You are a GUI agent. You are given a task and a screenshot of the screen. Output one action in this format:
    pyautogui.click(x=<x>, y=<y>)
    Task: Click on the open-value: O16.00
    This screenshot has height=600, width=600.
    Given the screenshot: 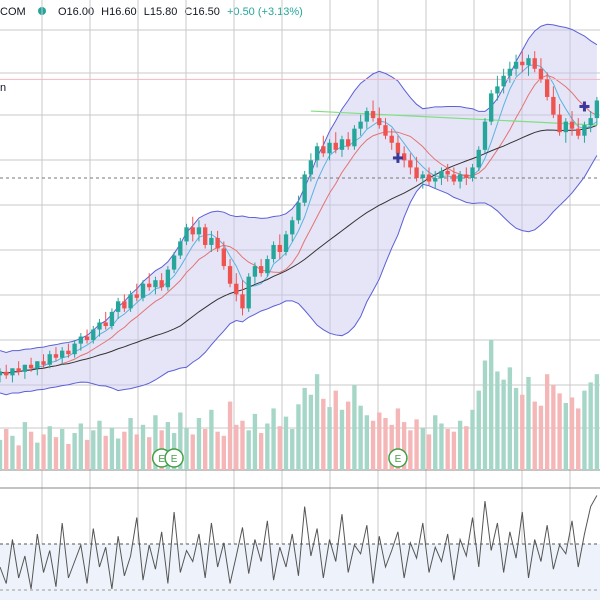 What is the action you would take?
    pyautogui.click(x=76, y=12)
    